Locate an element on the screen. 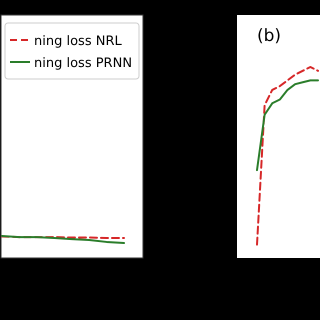 This screenshot has height=320, width=320. chart-title: (b) is located at coordinates (269, 36).